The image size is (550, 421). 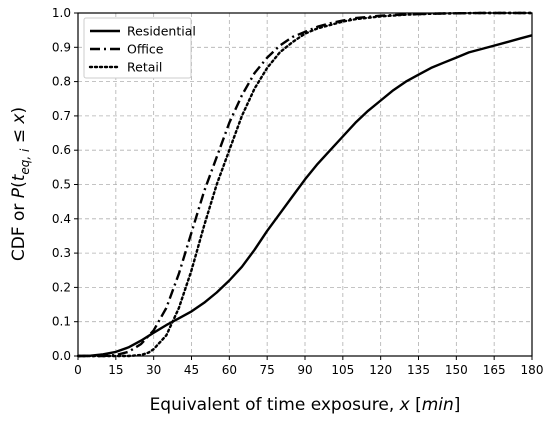 What do you see at coordinates (304, 370) in the screenshot?
I see `x-tick-label: 90` at bounding box center [304, 370].